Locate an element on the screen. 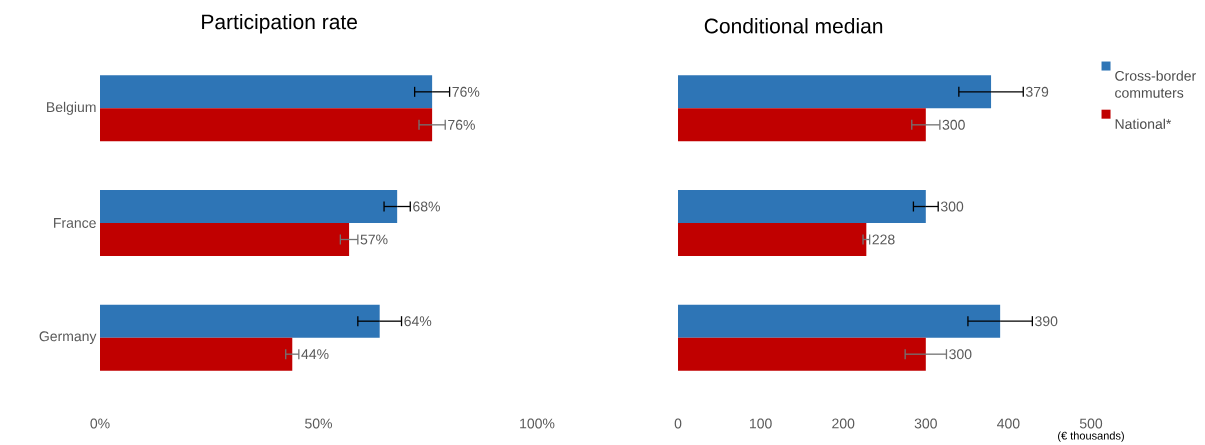  x-tick-label: 200 is located at coordinates (843, 423).